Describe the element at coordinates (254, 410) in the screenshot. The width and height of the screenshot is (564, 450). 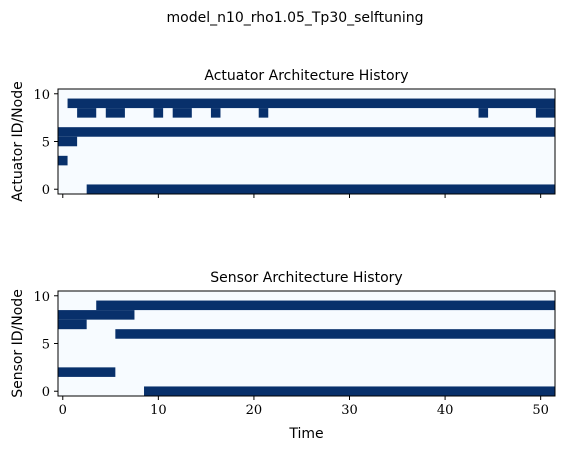
I see `sensor-x-tick-label: 20` at that location.